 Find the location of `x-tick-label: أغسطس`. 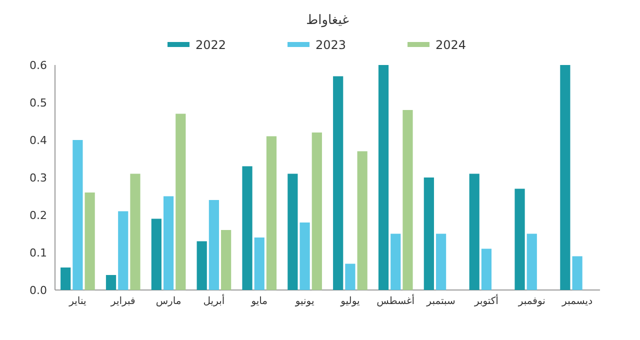

x-tick-label: أغسطس is located at coordinates (395, 300).